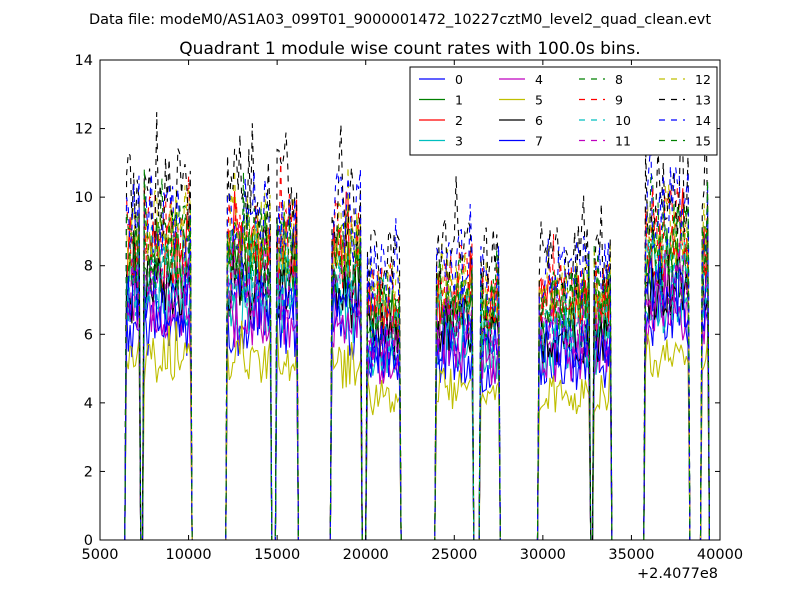  What do you see at coordinates (84, 130) in the screenshot?
I see `y-tick-label: 12` at bounding box center [84, 130].